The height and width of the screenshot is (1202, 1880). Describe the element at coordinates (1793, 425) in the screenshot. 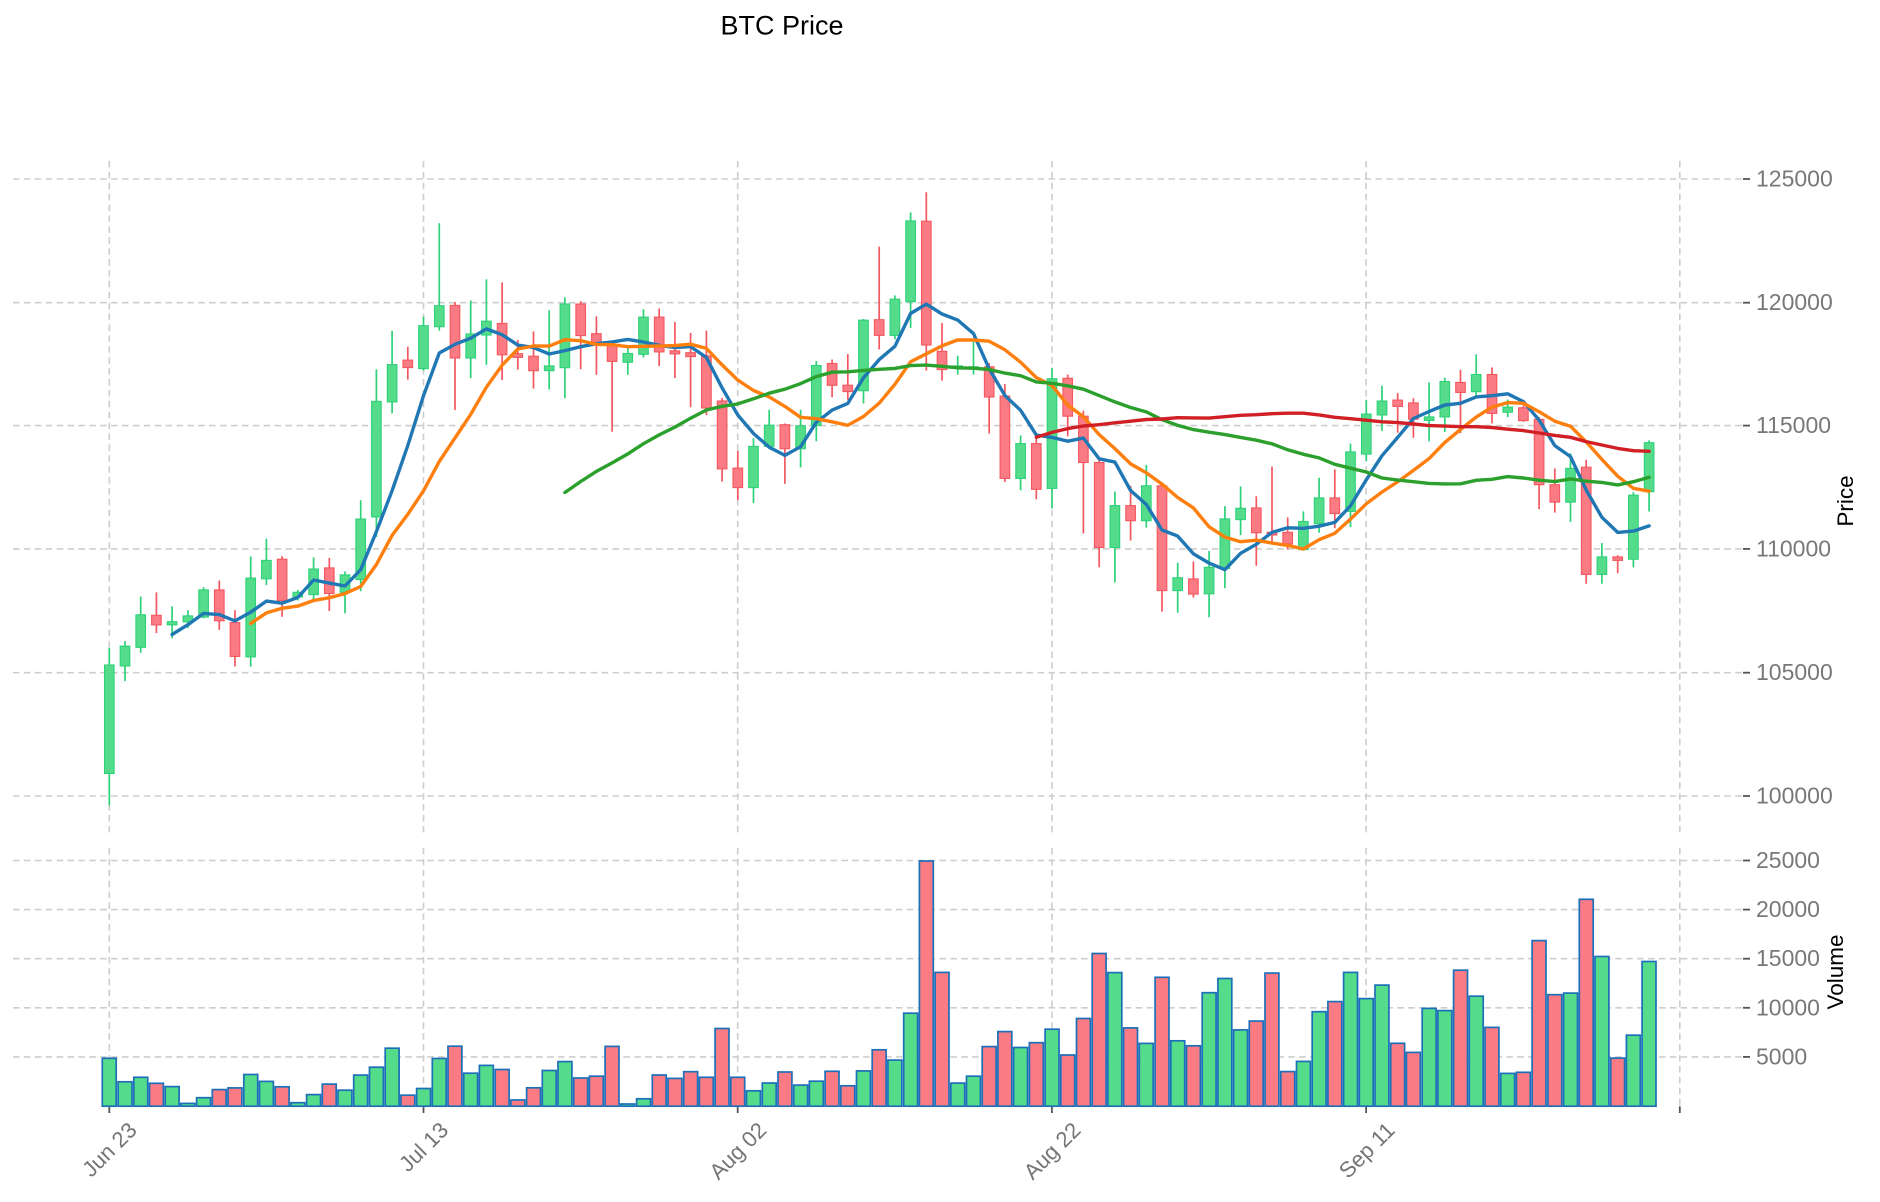

I see `svg-text: 115000` at that location.